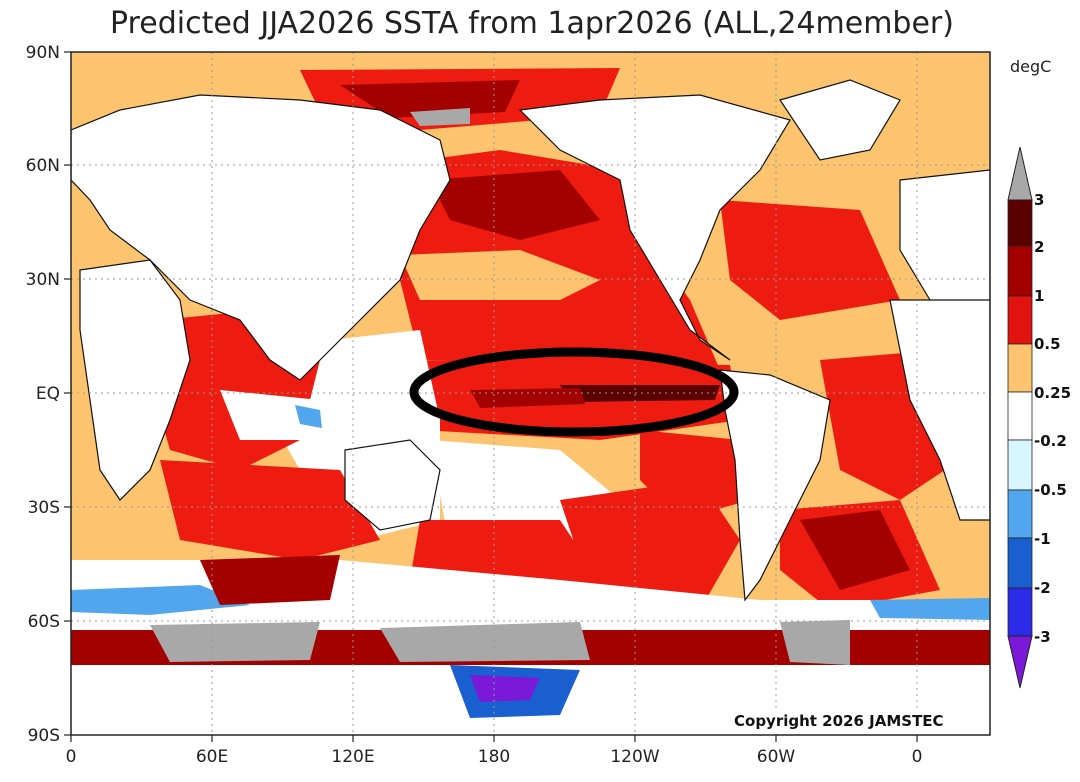  What do you see at coordinates (270, 580) in the screenshot?
I see `southern-indian-very-warm` at bounding box center [270, 580].